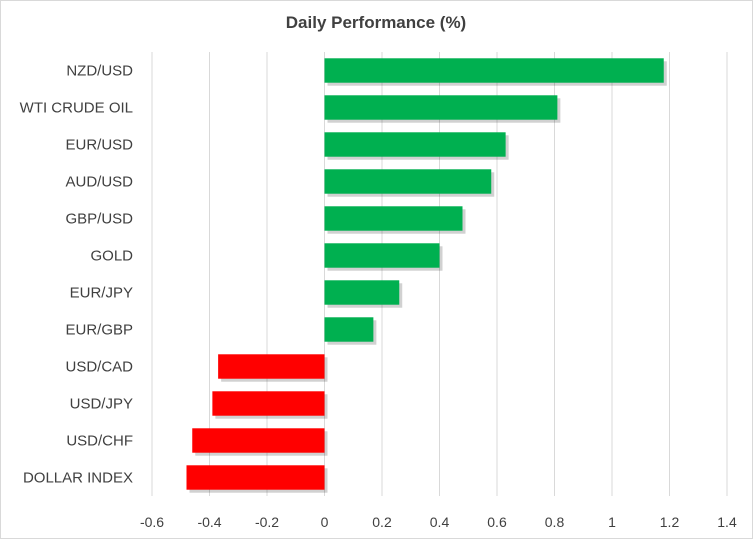 This screenshot has height=539, width=753. What do you see at coordinates (727, 522) in the screenshot?
I see `x-tick-label: 1.4` at bounding box center [727, 522].